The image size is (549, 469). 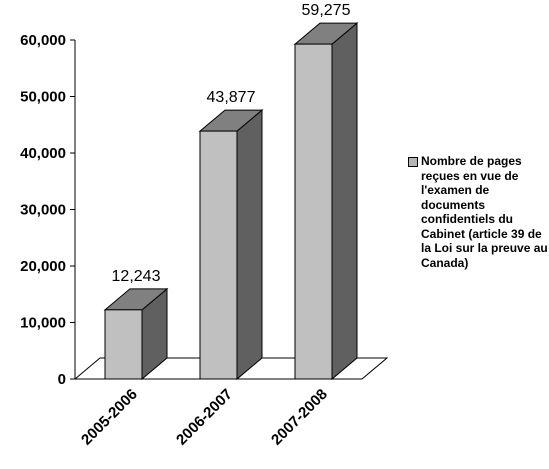 I want to click on x-axis-labels: 2005-2006 2006-2007 2007-2008, so click(x=204, y=417).